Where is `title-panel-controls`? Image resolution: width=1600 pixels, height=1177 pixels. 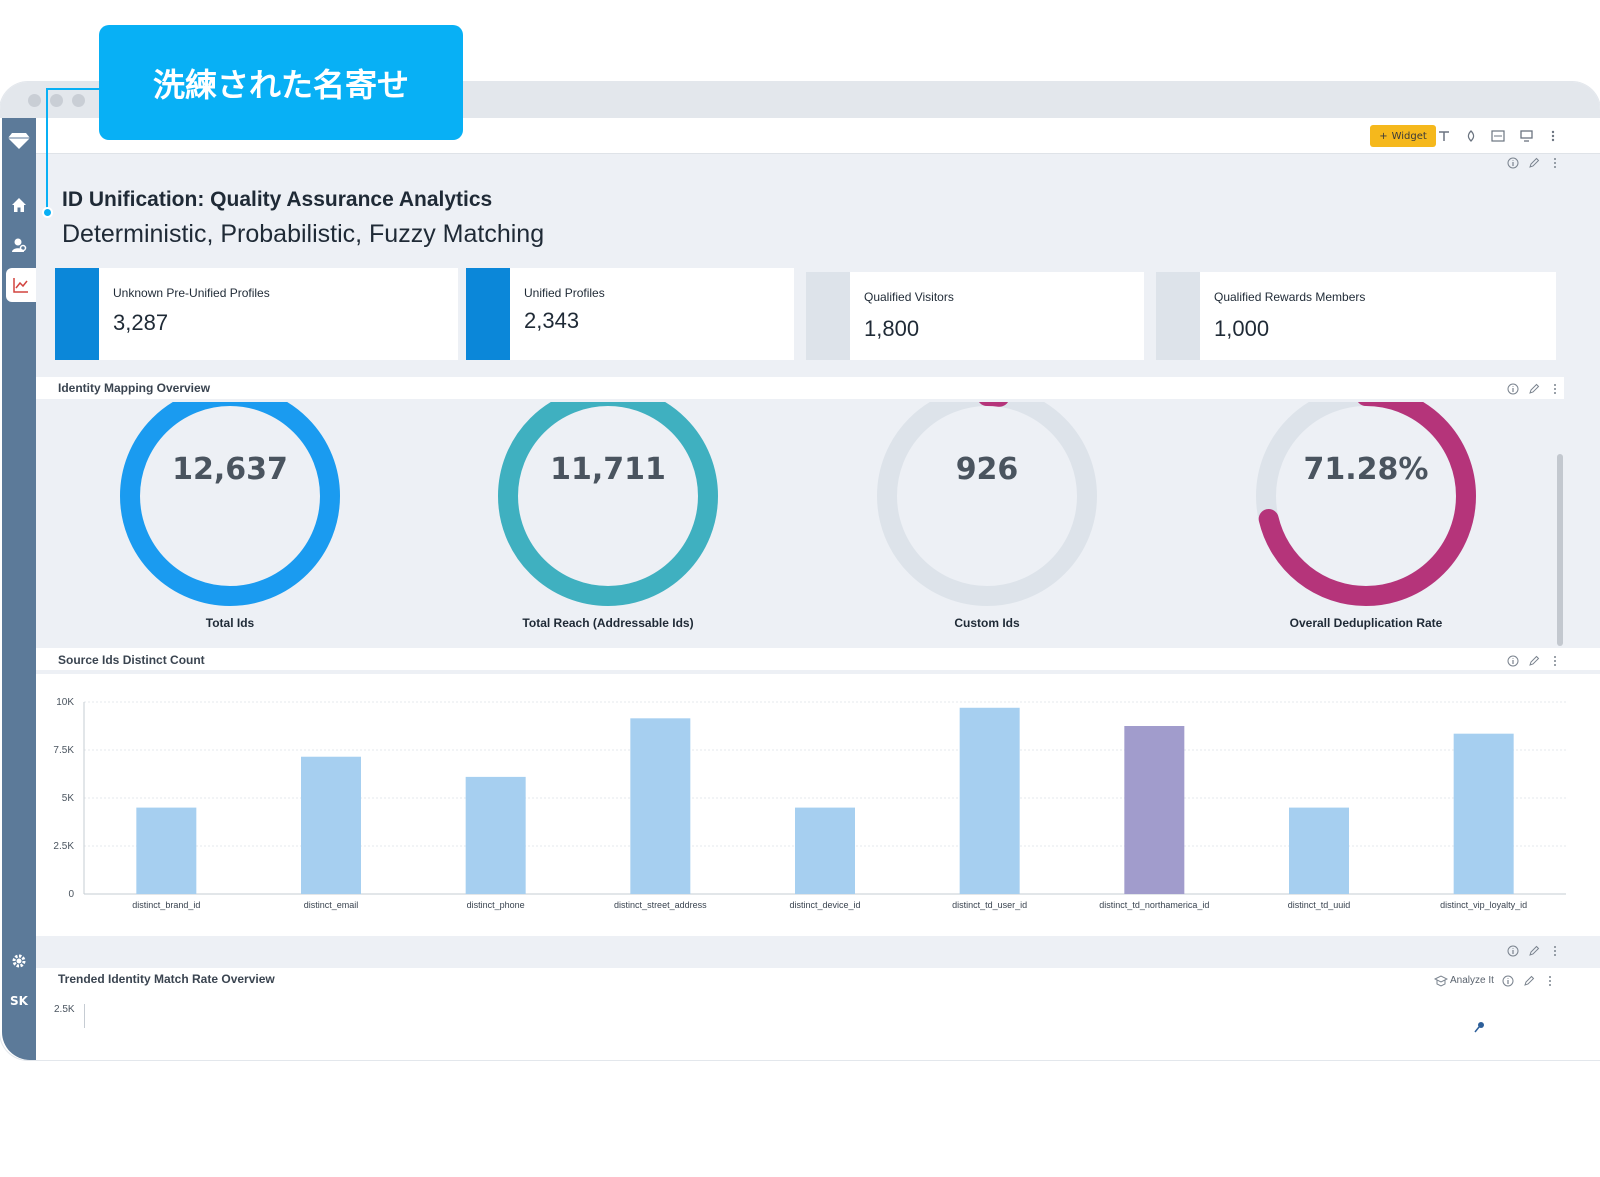 title-panel-controls is located at coordinates (1533, 162).